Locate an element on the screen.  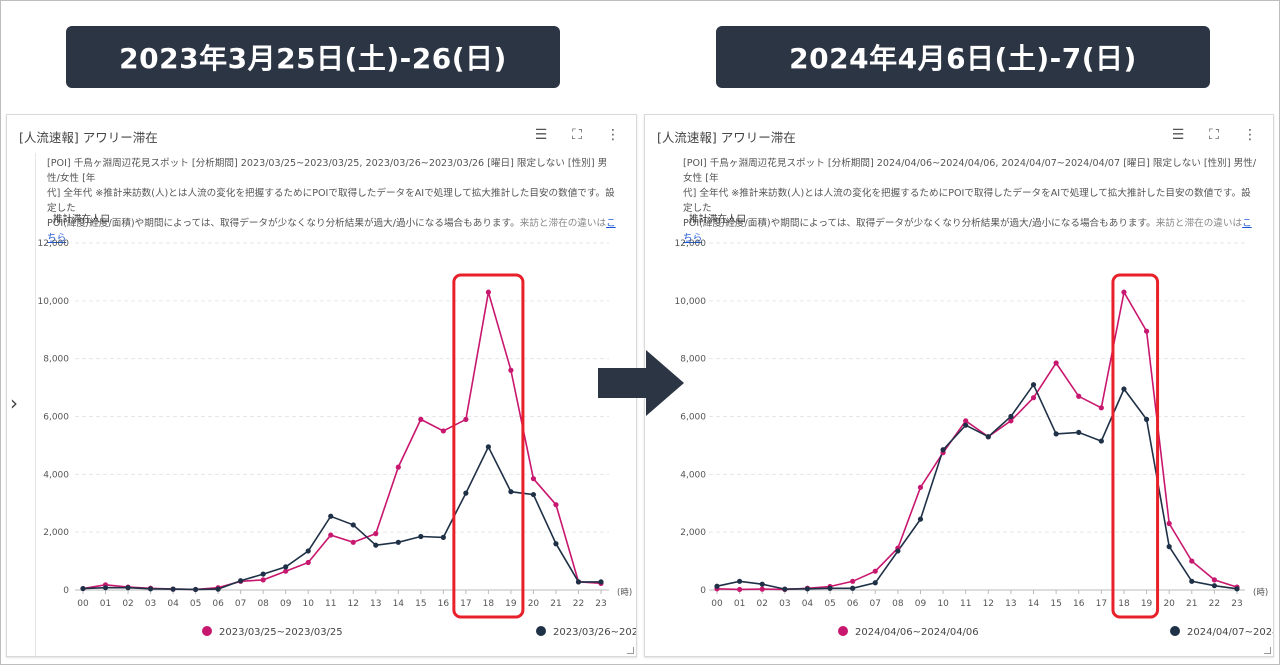
x-tick-label: 11 is located at coordinates (330, 604).